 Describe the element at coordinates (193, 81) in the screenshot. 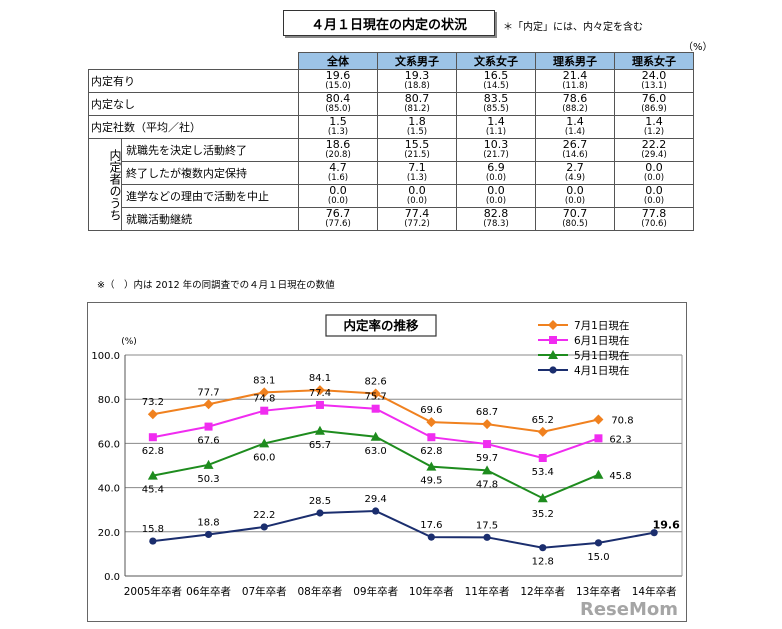

I see `row-label: 内定有り` at that location.